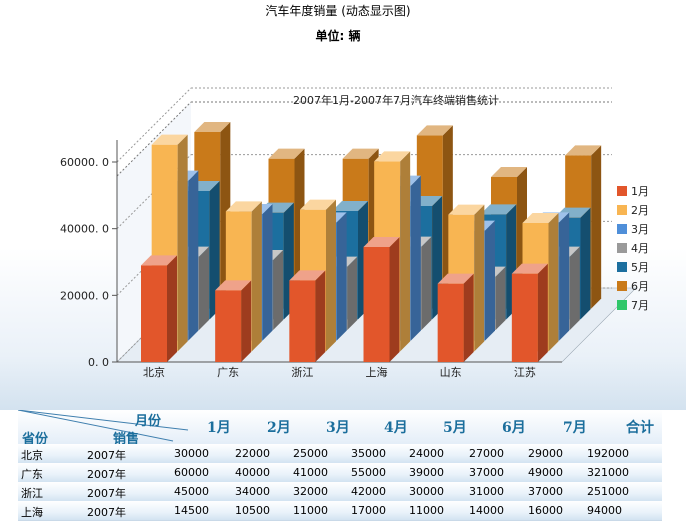  I want to click on col-header-may: 5月, so click(455, 428).